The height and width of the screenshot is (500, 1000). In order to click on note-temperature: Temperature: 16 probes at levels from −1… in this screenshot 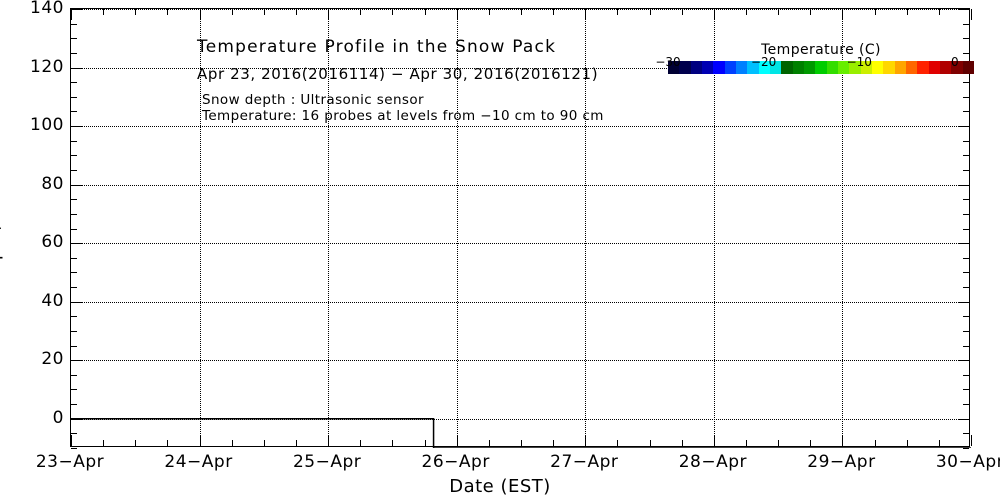, I will do `click(403, 116)`.